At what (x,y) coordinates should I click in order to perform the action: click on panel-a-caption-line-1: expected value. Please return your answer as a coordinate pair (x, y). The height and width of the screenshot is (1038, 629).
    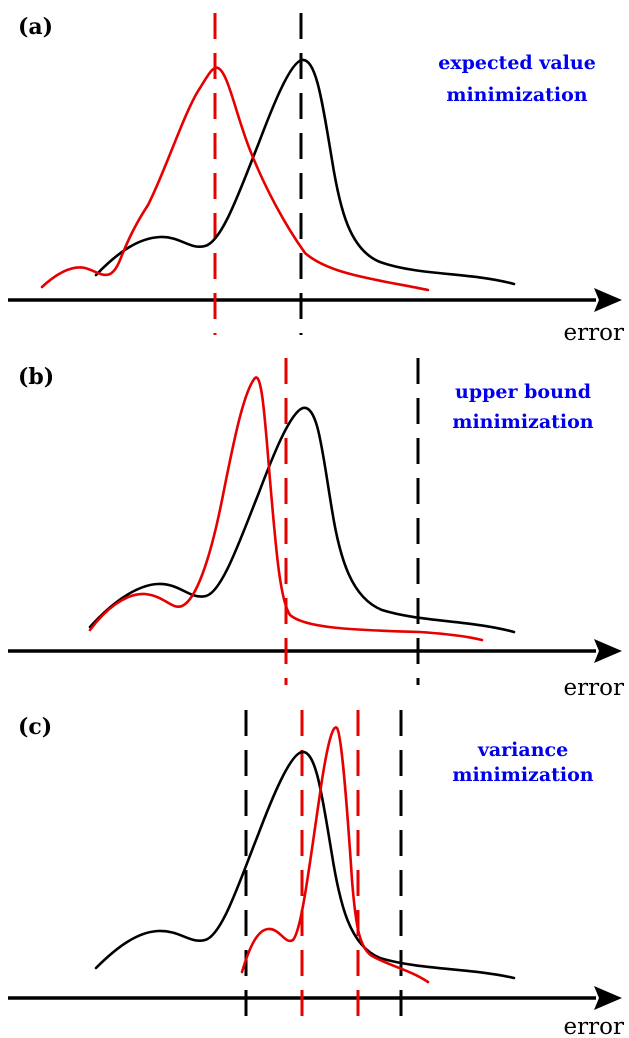
    Looking at the image, I should click on (517, 63).